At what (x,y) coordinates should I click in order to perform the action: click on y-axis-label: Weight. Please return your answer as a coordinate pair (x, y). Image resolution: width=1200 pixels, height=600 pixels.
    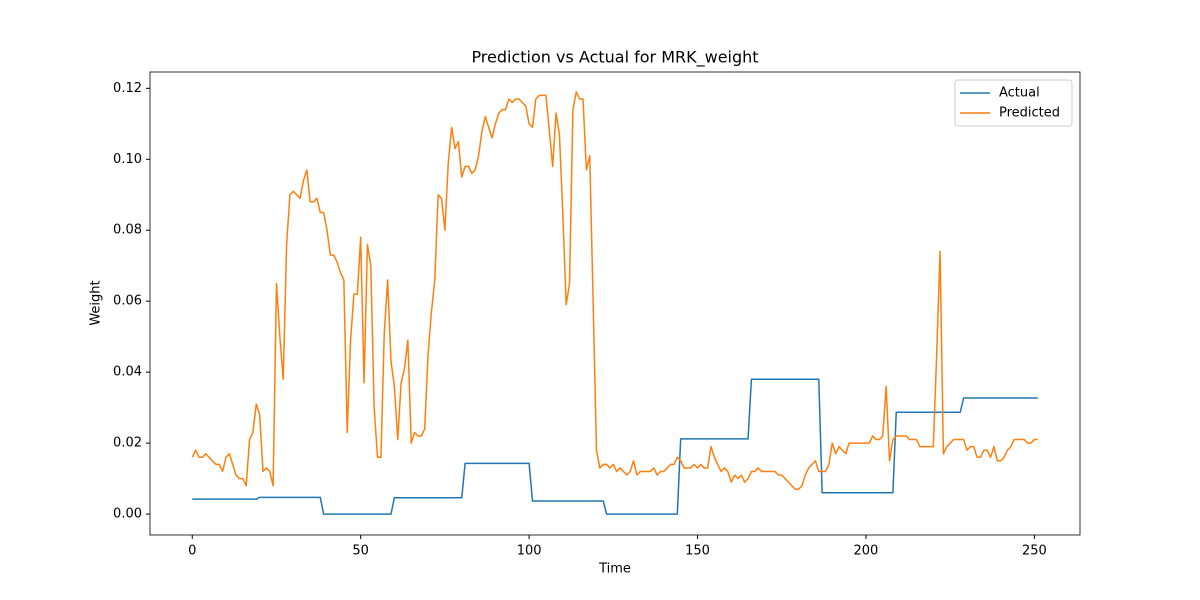
    Looking at the image, I should click on (96, 302).